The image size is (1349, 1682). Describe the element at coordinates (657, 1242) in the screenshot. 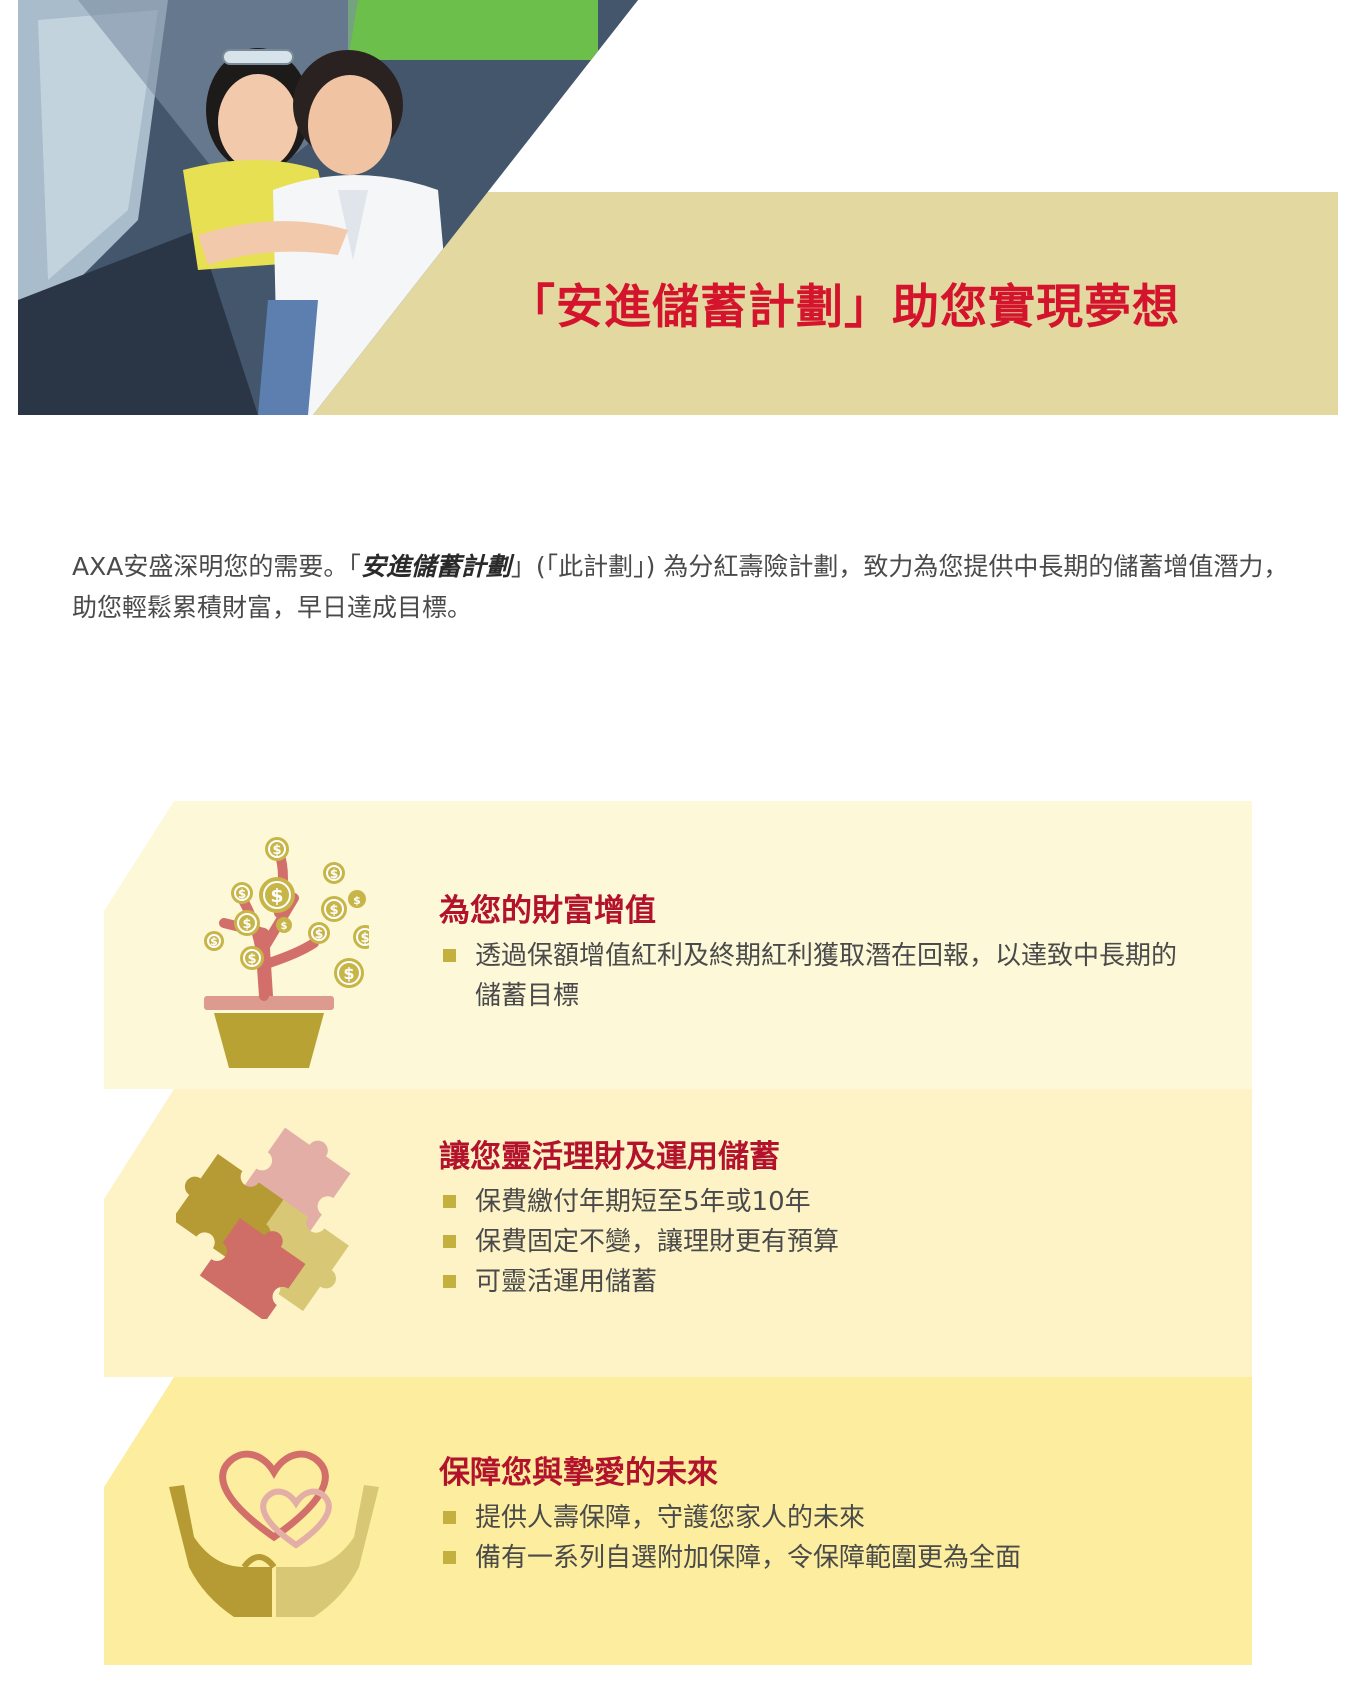

I see `feature-bullet-text: 保費固定不變，讓理財更有預算` at that location.